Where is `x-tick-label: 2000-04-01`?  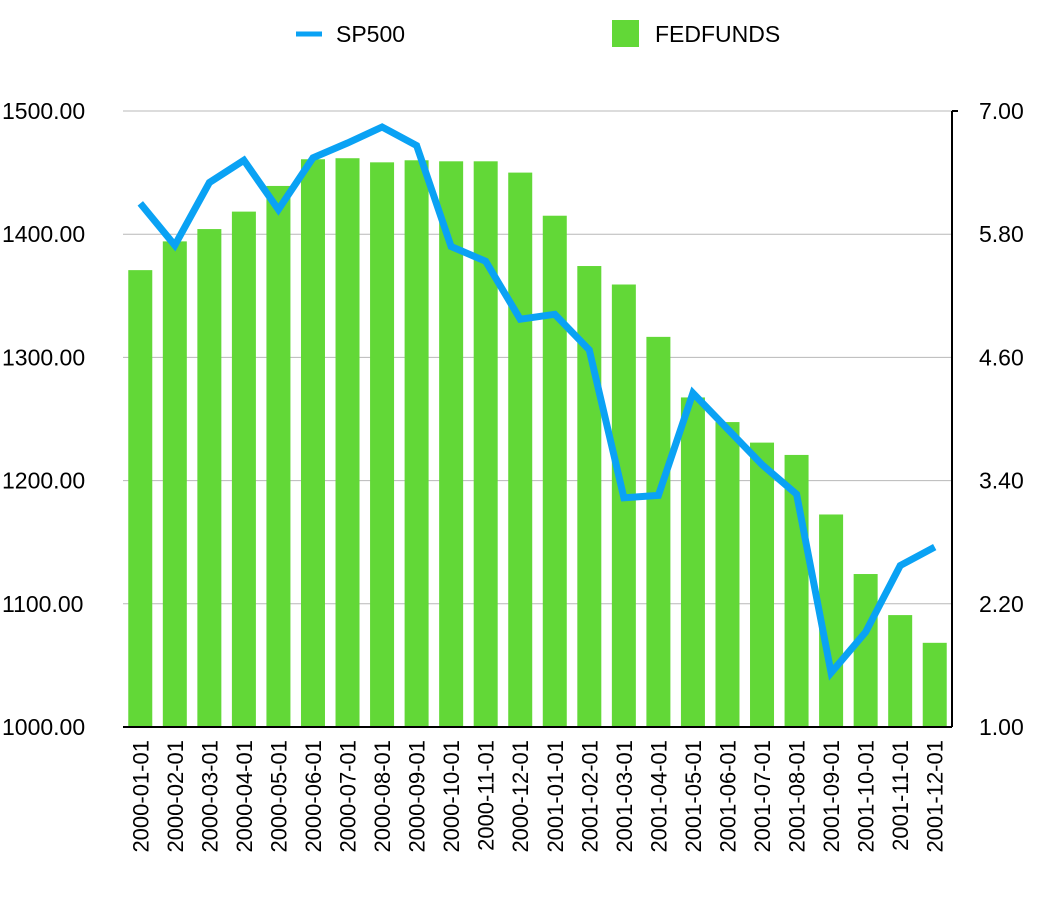 x-tick-label: 2000-04-01 is located at coordinates (244, 796).